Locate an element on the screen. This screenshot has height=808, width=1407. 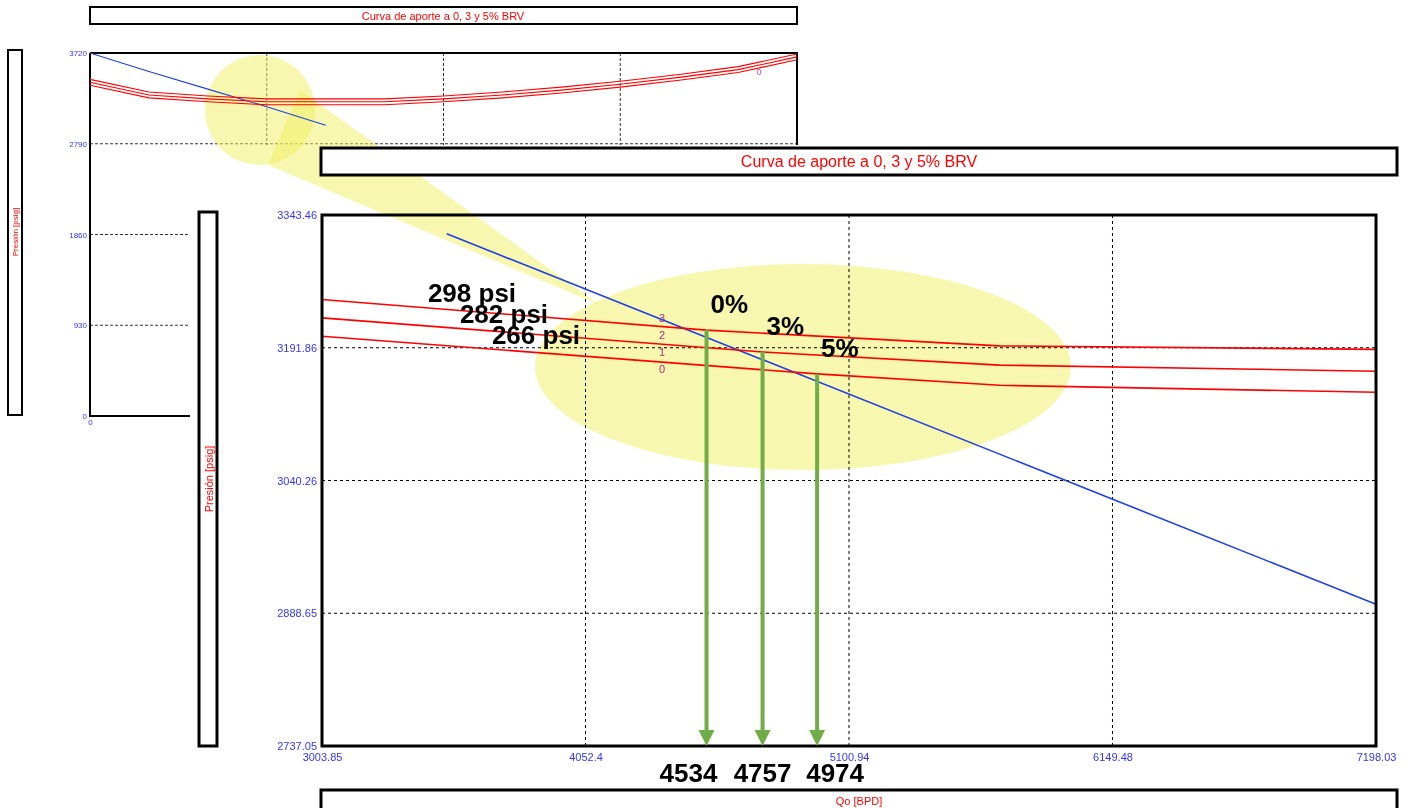
x-tick-label: 6149.48 is located at coordinates (1113, 757).